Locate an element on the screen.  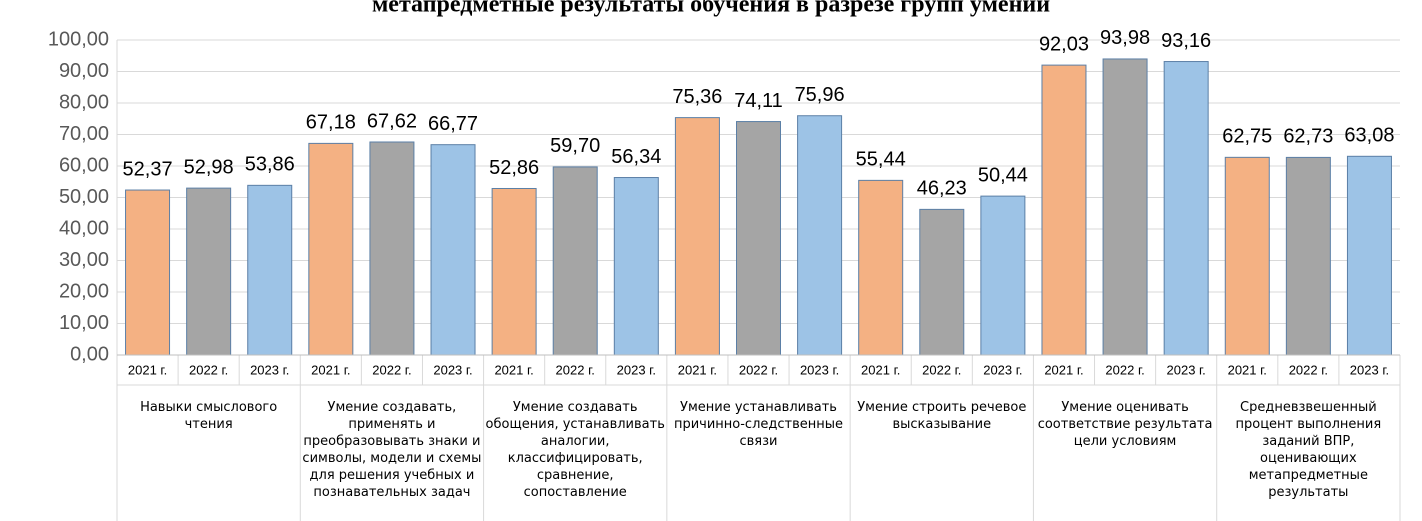
value-label: 62,75 is located at coordinates (1247, 137).